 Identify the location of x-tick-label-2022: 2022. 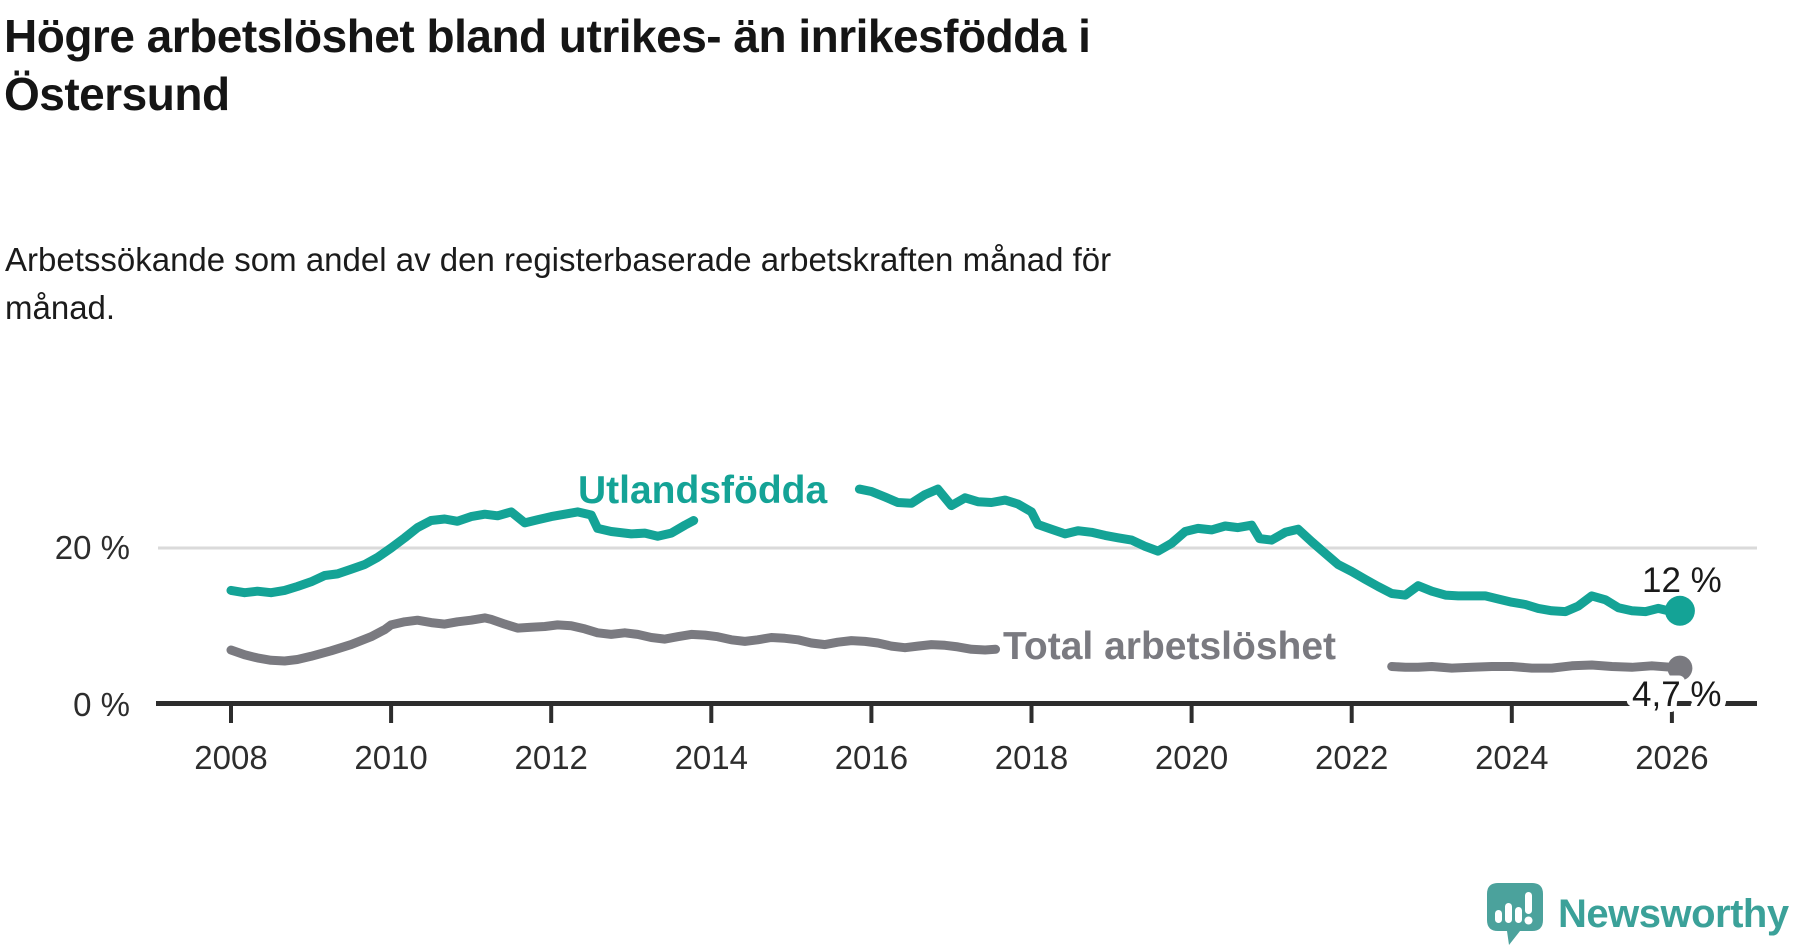
(1351, 757).